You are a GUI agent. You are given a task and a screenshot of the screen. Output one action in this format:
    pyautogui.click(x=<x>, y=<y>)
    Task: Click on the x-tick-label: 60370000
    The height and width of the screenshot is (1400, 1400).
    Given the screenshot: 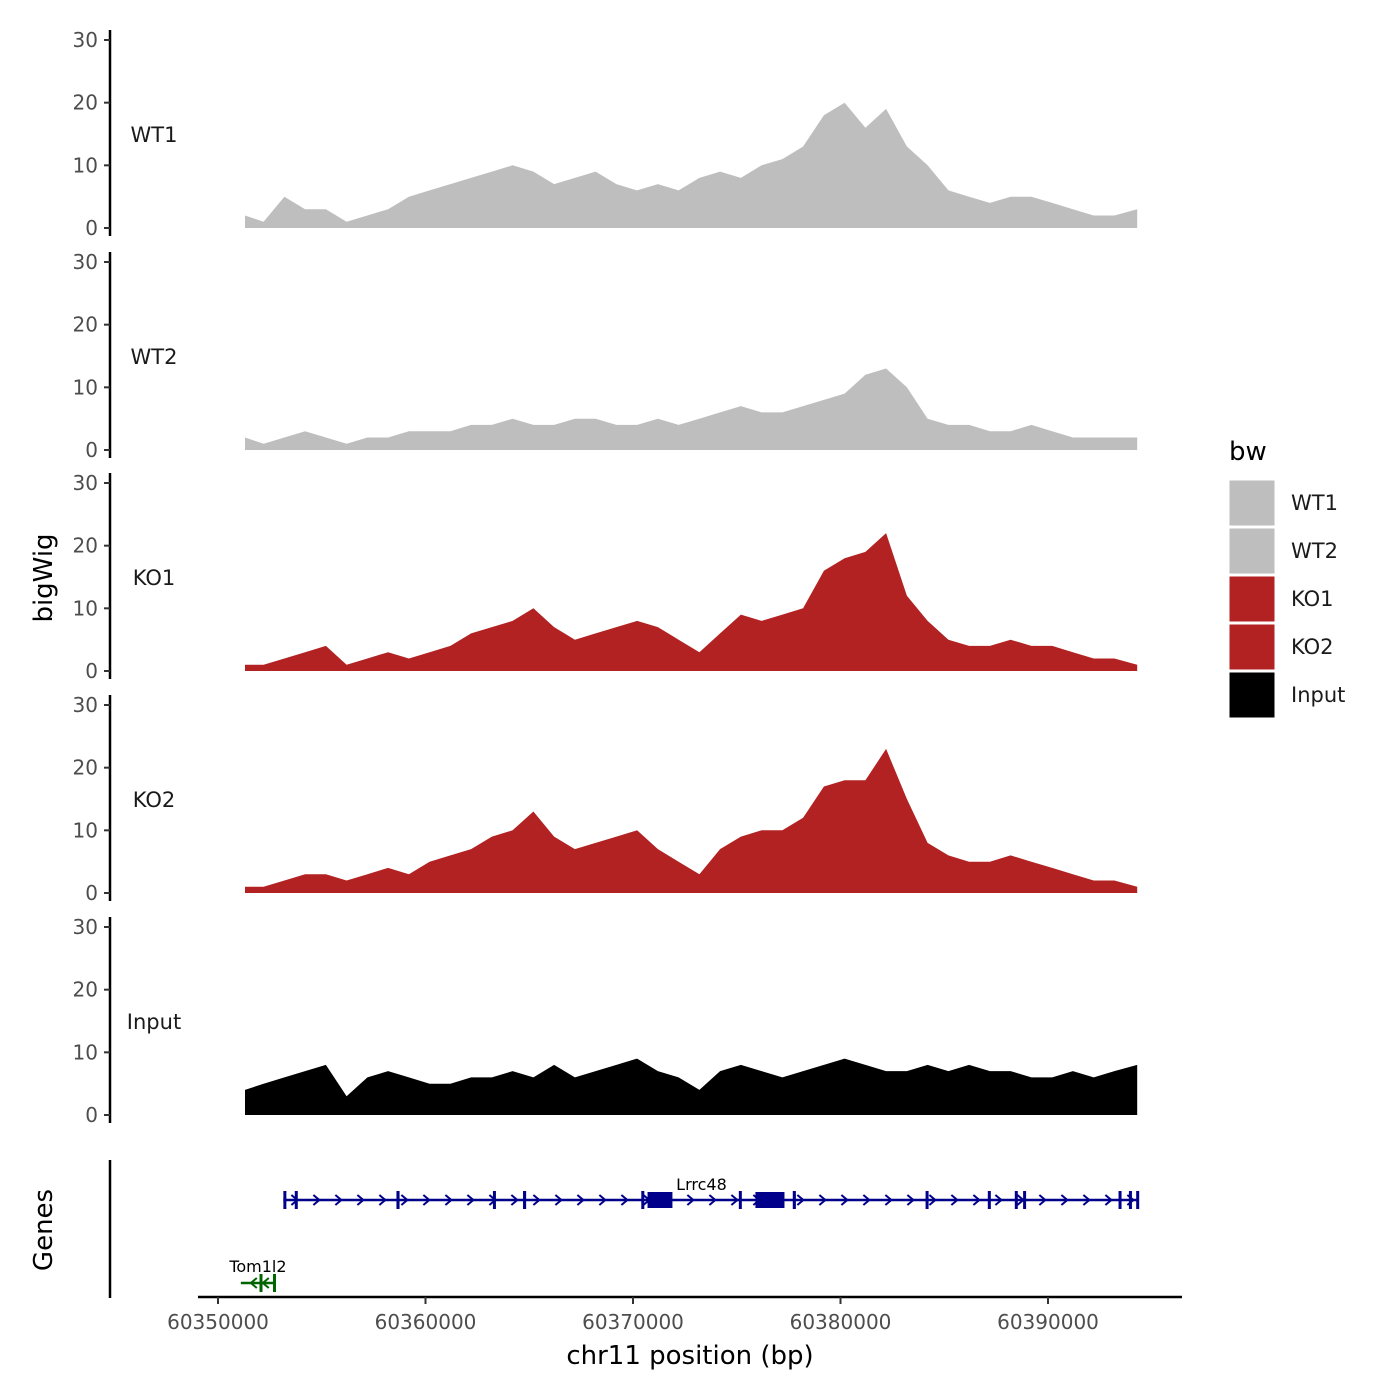 What is the action you would take?
    pyautogui.click(x=633, y=1322)
    